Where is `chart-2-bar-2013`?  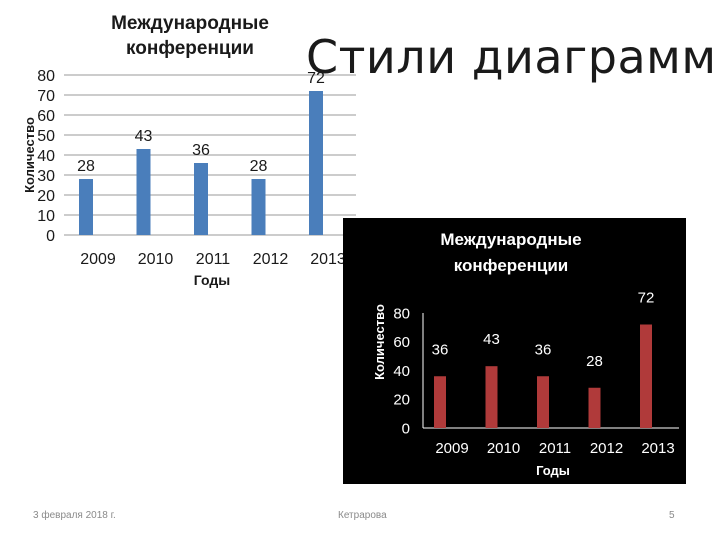
chart-2-bar-2013 is located at coordinates (646, 376).